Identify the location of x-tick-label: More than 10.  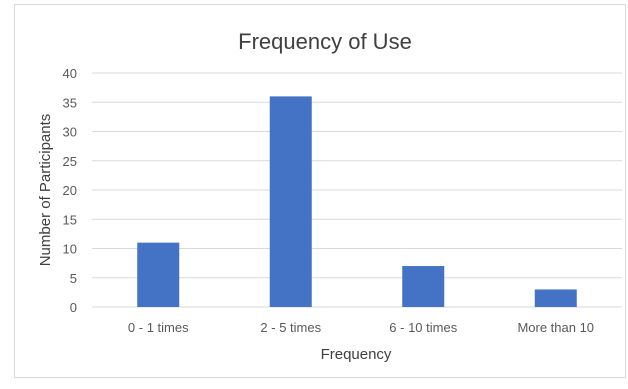
(555, 327).